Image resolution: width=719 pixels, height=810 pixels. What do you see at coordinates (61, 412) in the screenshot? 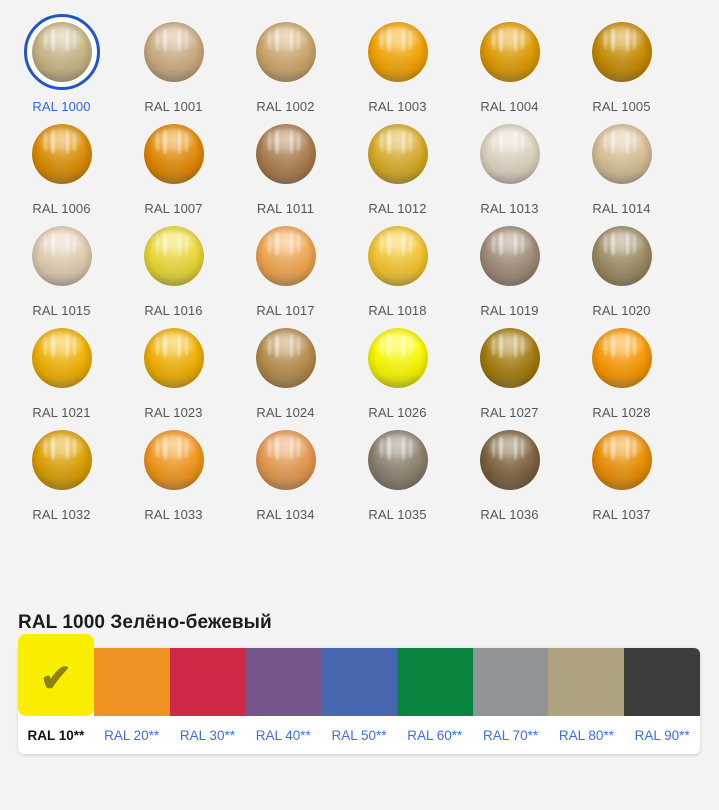
I see `swatch-label: RAL 1021` at bounding box center [61, 412].